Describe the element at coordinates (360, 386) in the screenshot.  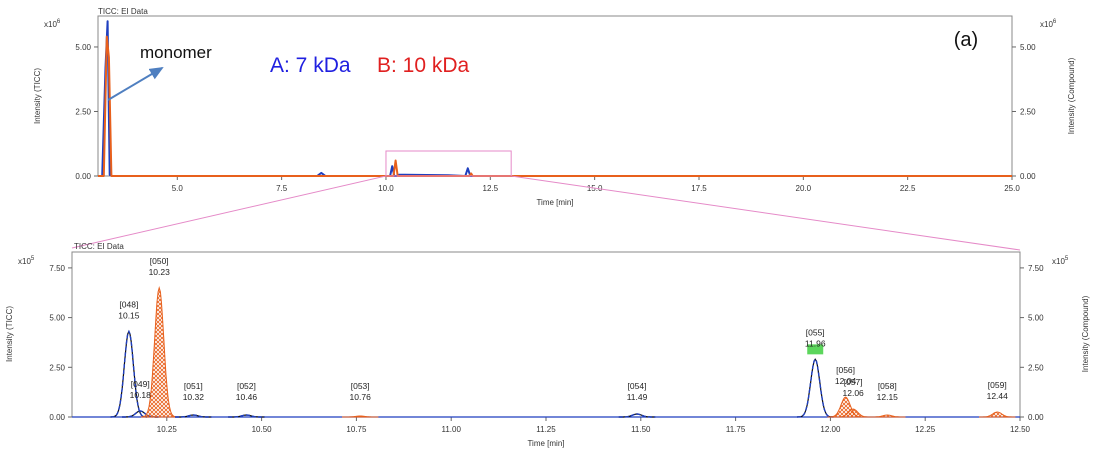
I see `peak-id-label: [053]` at that location.